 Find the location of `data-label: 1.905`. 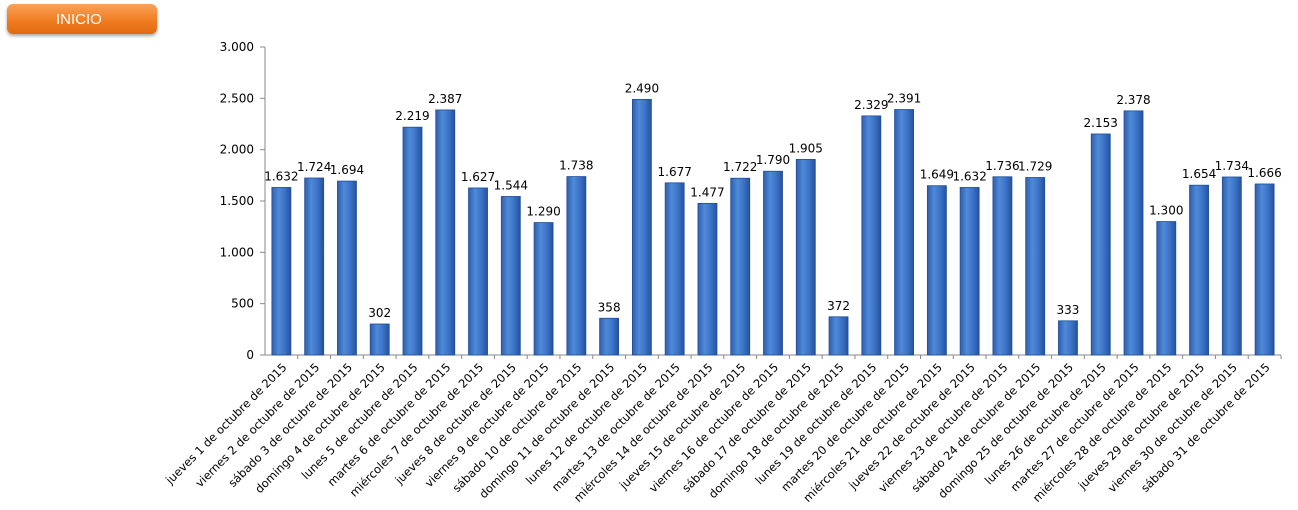

data-label: 1.905 is located at coordinates (806, 148).